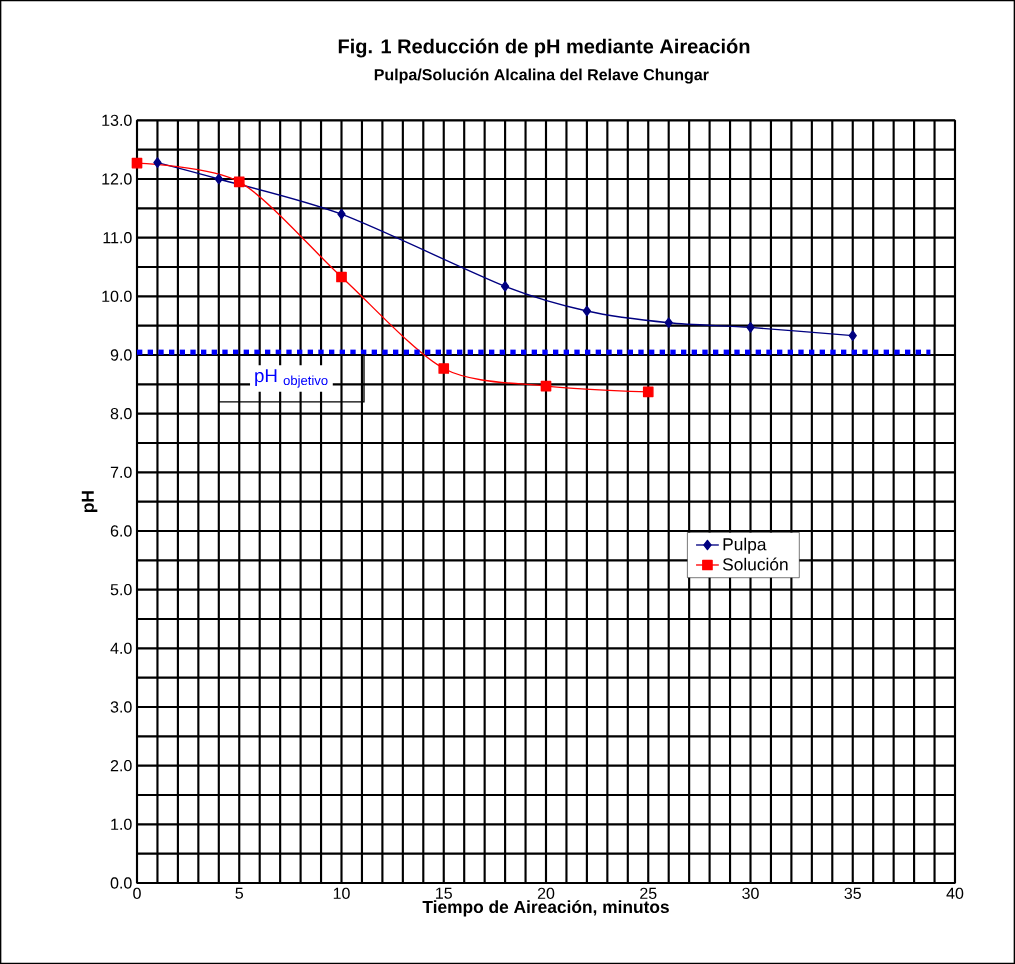 This screenshot has height=964, width=1015. Describe the element at coordinates (117, 120) in the screenshot. I see `y-tick-label: 13.0` at that location.